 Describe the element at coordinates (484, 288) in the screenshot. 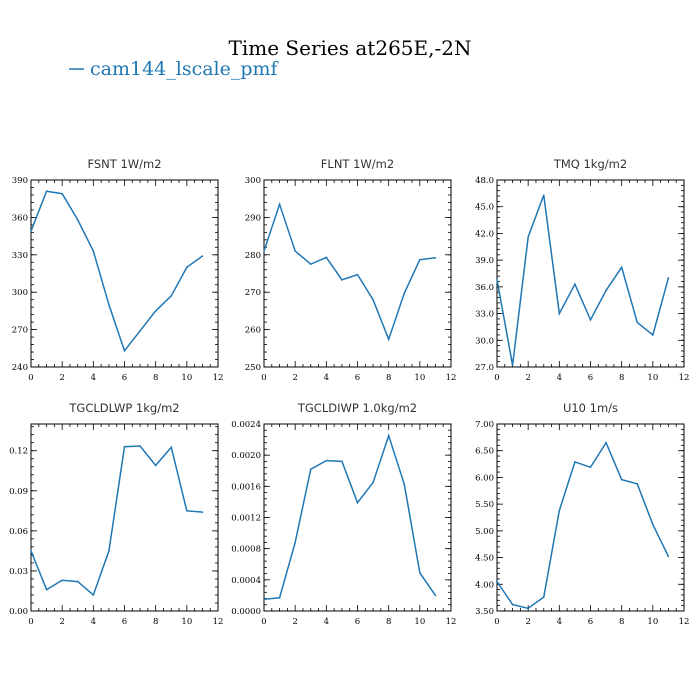

I see `tmq-ytick-label: 36.0` at that location.